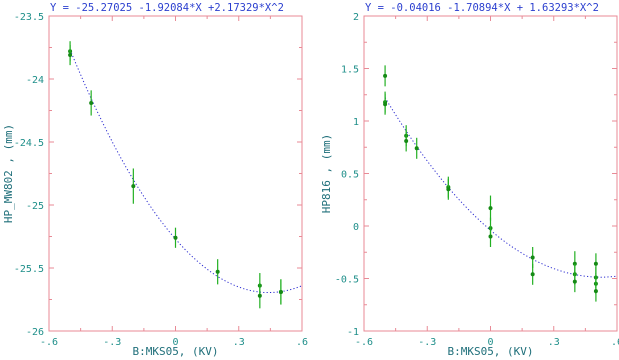 The width and height of the screenshot is (619, 360). I want to click on y-tick-label: 0, so click(356, 227).